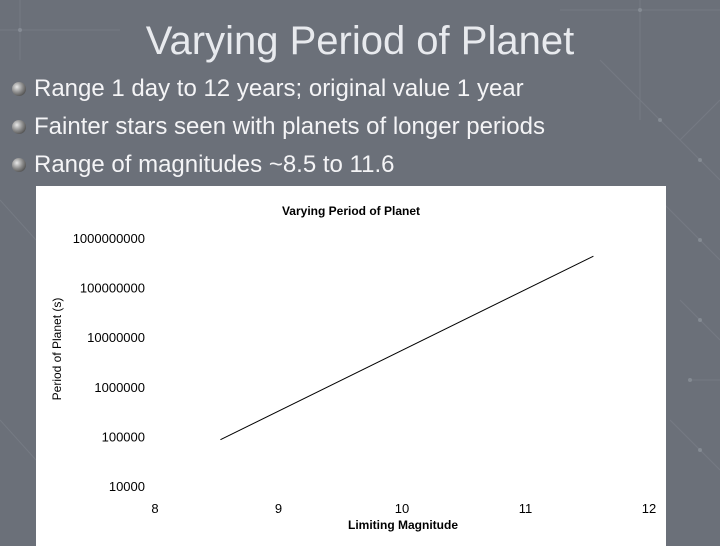 This screenshot has height=546, width=720. I want to click on y-tick-label: 100000000, so click(112, 288).